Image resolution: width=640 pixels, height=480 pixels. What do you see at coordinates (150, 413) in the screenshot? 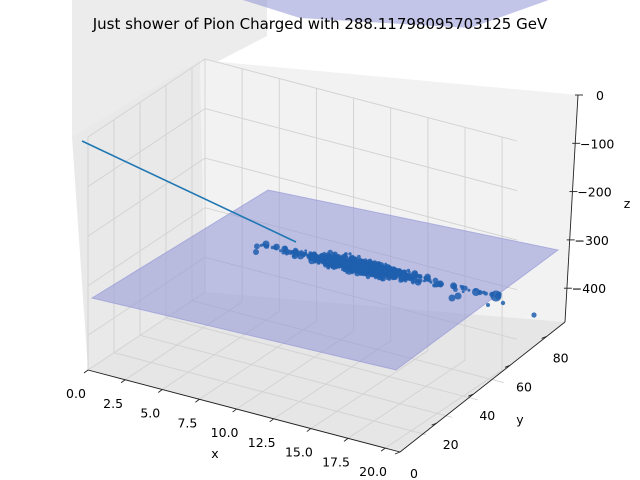
I see `x-tick-label: 5.0` at bounding box center [150, 413].